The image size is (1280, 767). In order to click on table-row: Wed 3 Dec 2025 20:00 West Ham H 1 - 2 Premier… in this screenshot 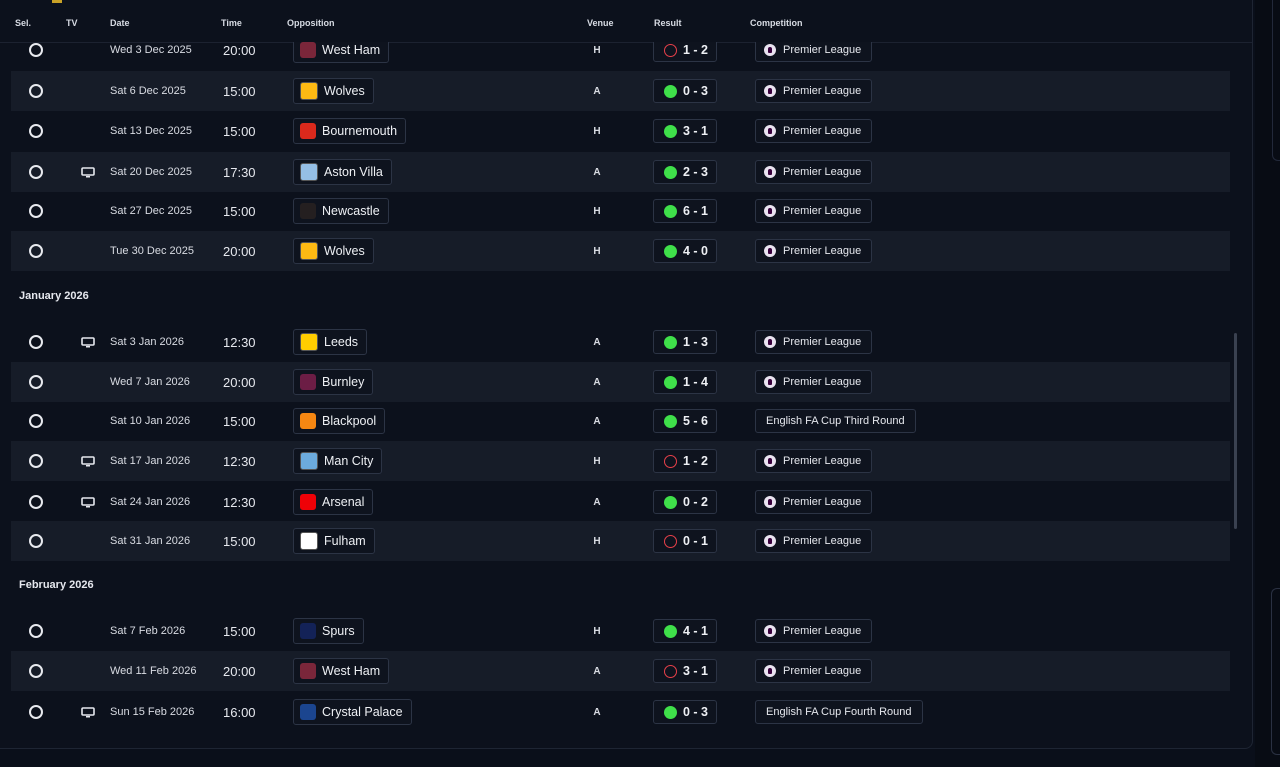, I will do `click(620, 56)`.